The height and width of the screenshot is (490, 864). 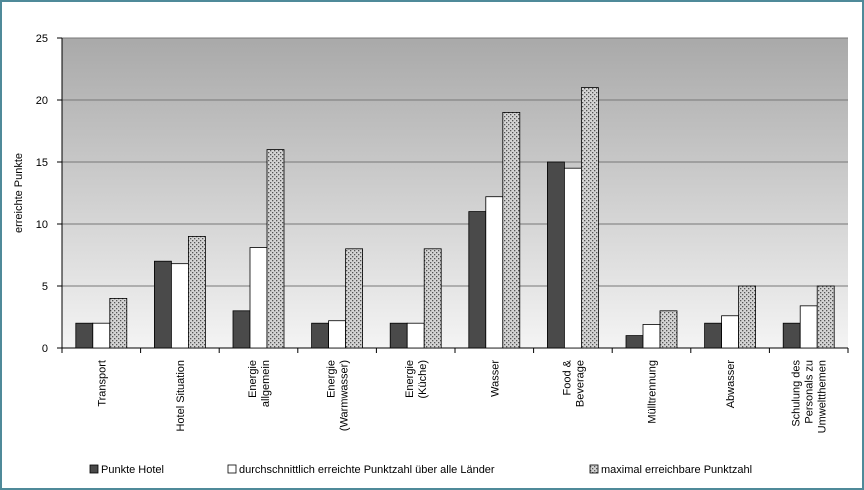 What do you see at coordinates (45, 349) in the screenshot?
I see `y-tick-label: 0` at bounding box center [45, 349].